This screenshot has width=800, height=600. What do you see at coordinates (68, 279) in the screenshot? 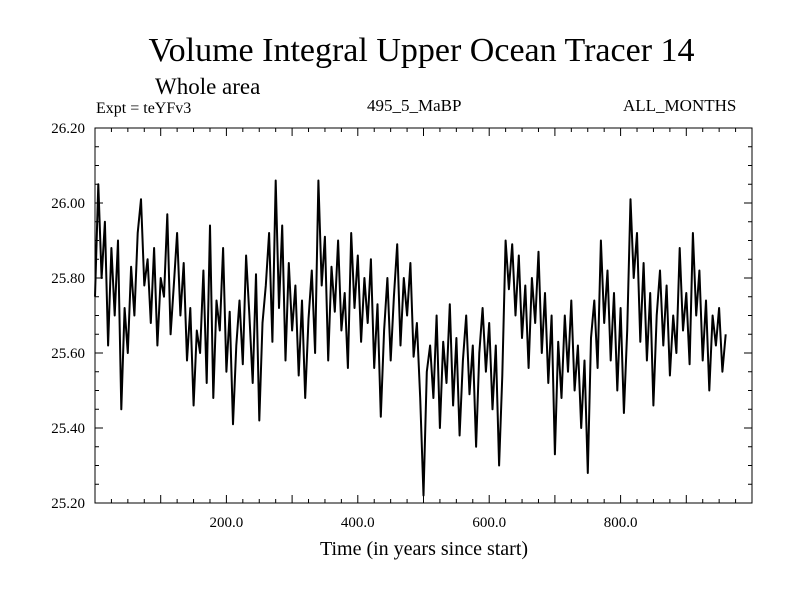
I see `y-tick-label: 25.80` at bounding box center [68, 279].